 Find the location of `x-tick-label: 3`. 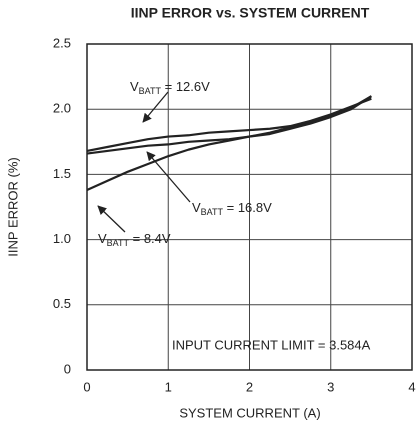

x-tick-label: 3 is located at coordinates (330, 386).